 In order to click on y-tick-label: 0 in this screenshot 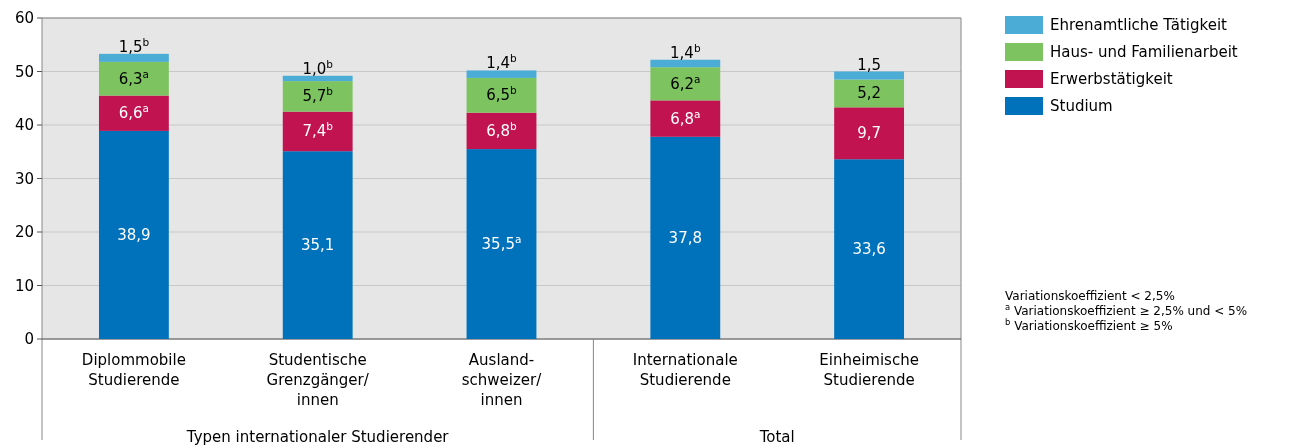, I will do `click(29, 339)`.